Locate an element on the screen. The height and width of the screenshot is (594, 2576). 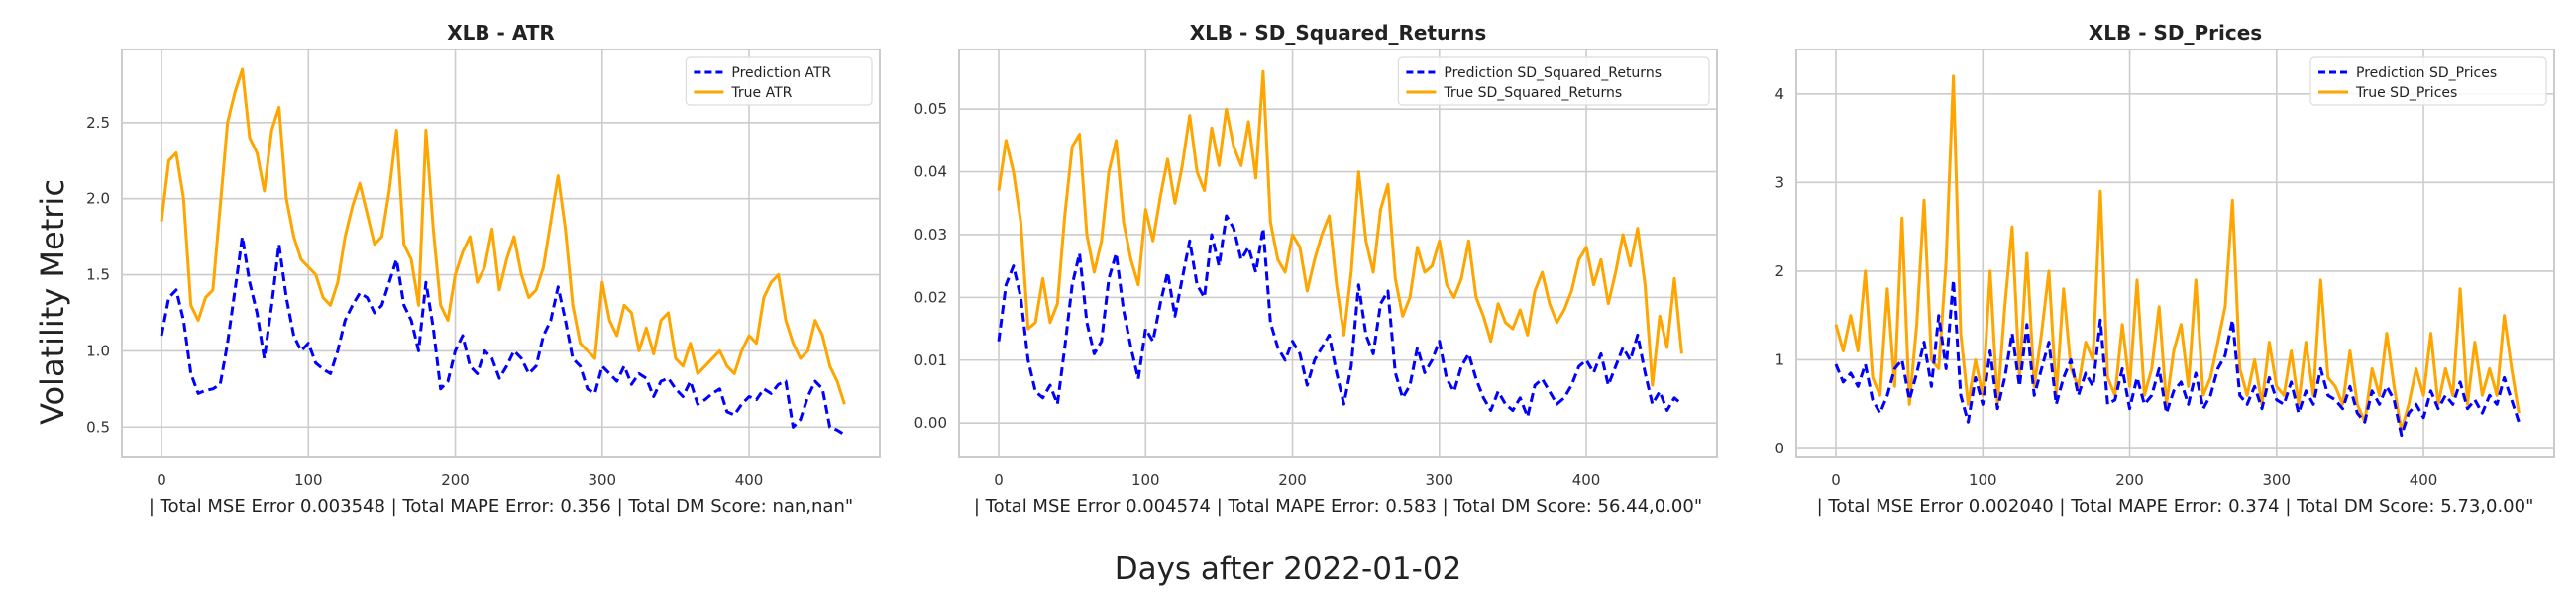
true-series-line is located at coordinates (1340, 228).